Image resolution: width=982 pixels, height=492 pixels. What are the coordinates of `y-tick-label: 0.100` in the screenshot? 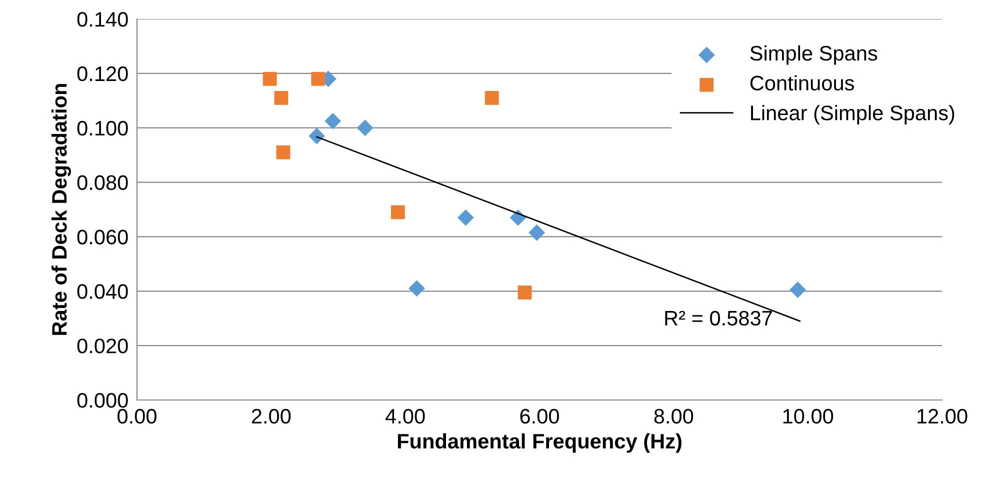 It's located at (102, 128).